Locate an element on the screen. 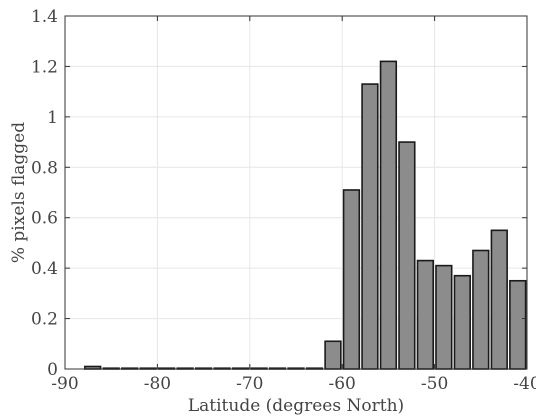 Image resolution: width=536 pixels, height=418 pixels. x-tick-label: -90 is located at coordinates (64, 384).